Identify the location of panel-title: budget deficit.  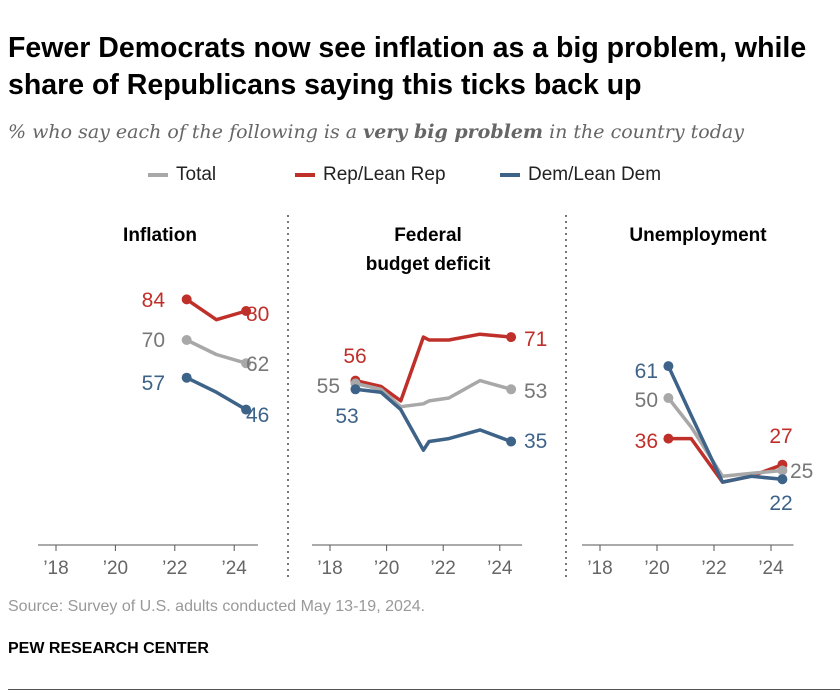
(428, 264).